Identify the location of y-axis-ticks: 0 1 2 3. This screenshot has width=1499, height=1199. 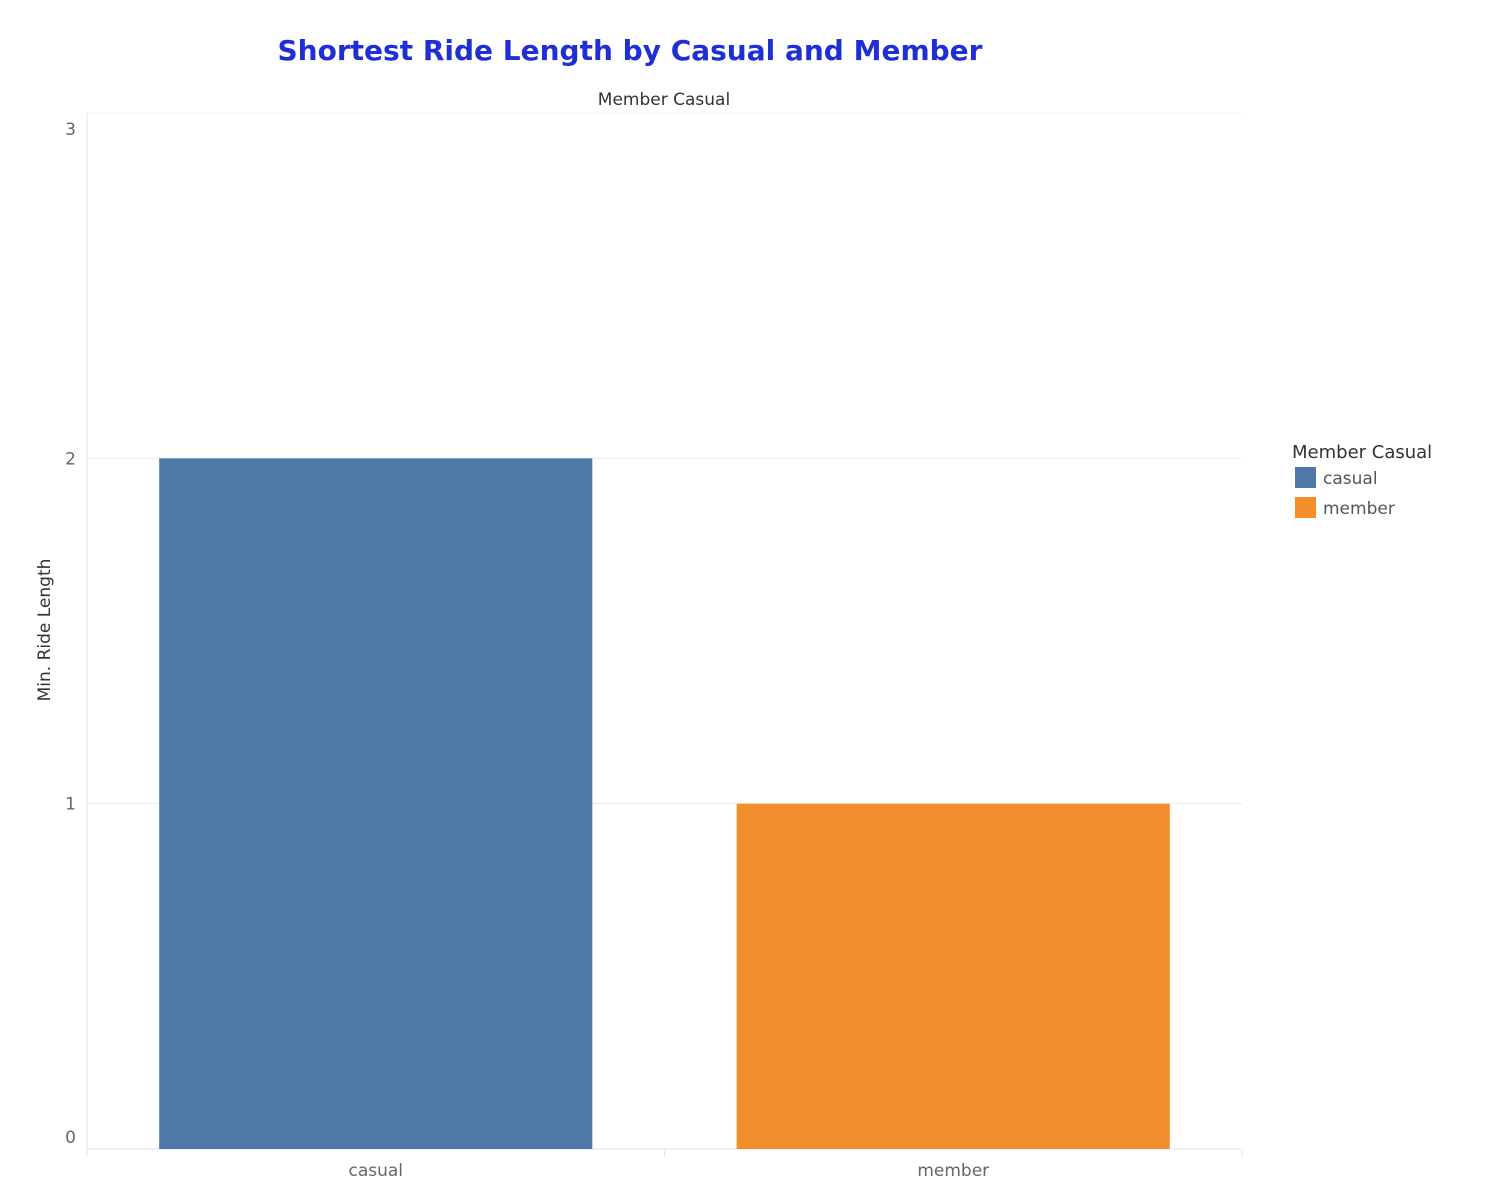
(70, 634).